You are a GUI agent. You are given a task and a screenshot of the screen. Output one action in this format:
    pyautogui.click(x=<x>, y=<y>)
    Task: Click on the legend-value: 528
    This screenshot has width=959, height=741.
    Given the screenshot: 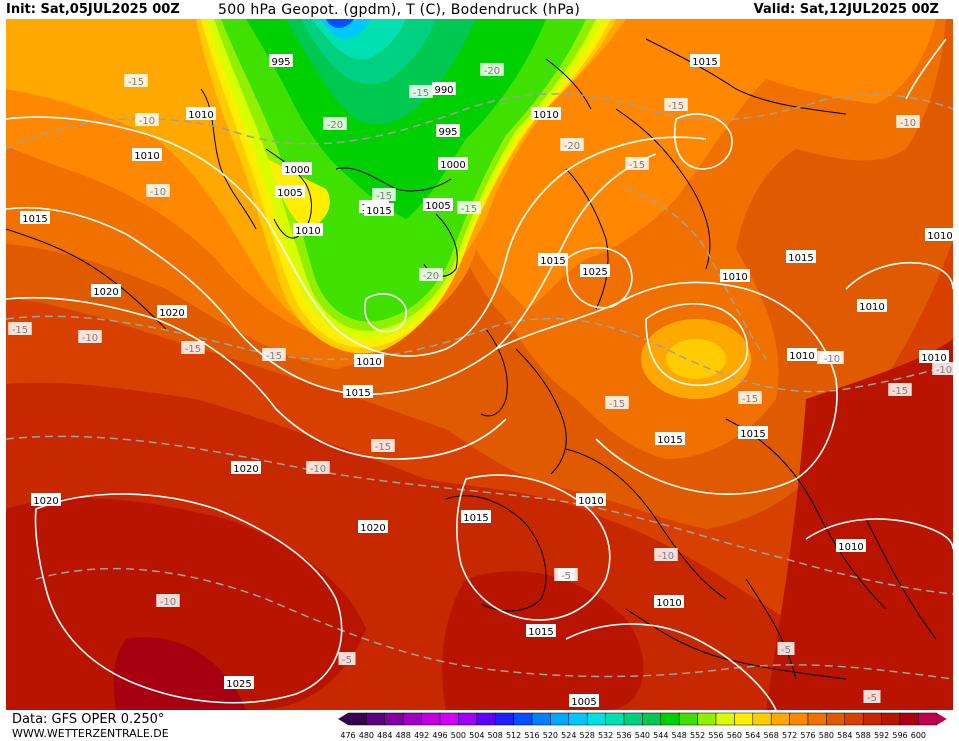 What is the action you would take?
    pyautogui.click(x=587, y=735)
    